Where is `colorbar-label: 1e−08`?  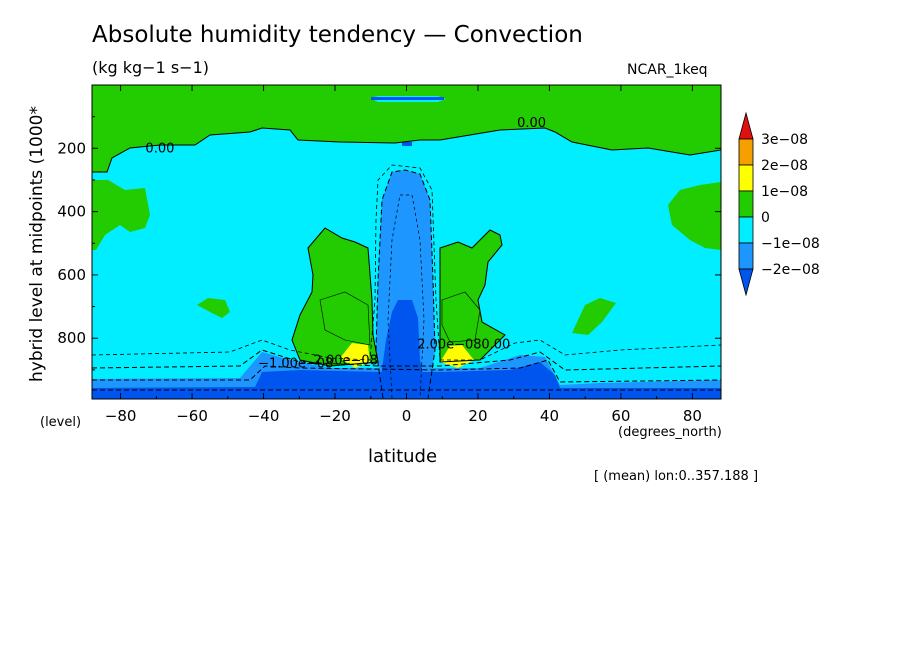
colorbar-label: 1e−08 is located at coordinates (784, 192).